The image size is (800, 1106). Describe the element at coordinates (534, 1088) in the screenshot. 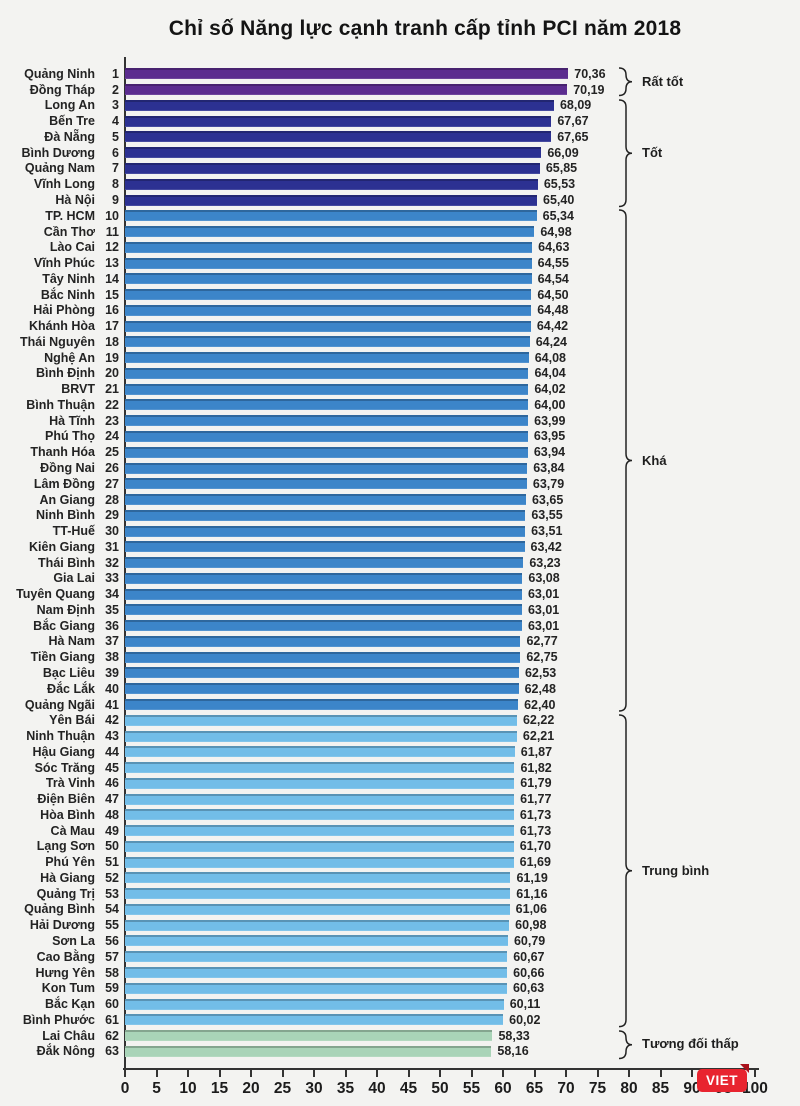

I see `x-tick-label: 65` at that location.